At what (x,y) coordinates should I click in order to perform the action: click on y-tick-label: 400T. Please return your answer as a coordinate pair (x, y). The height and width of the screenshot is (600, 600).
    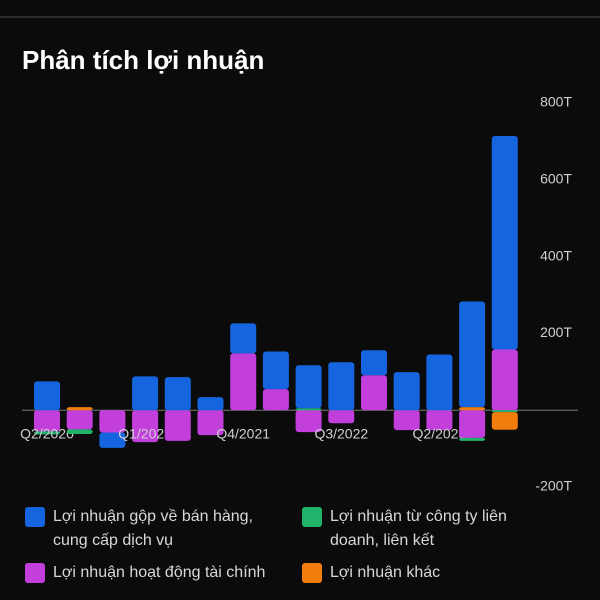
    Looking at the image, I should click on (556, 255).